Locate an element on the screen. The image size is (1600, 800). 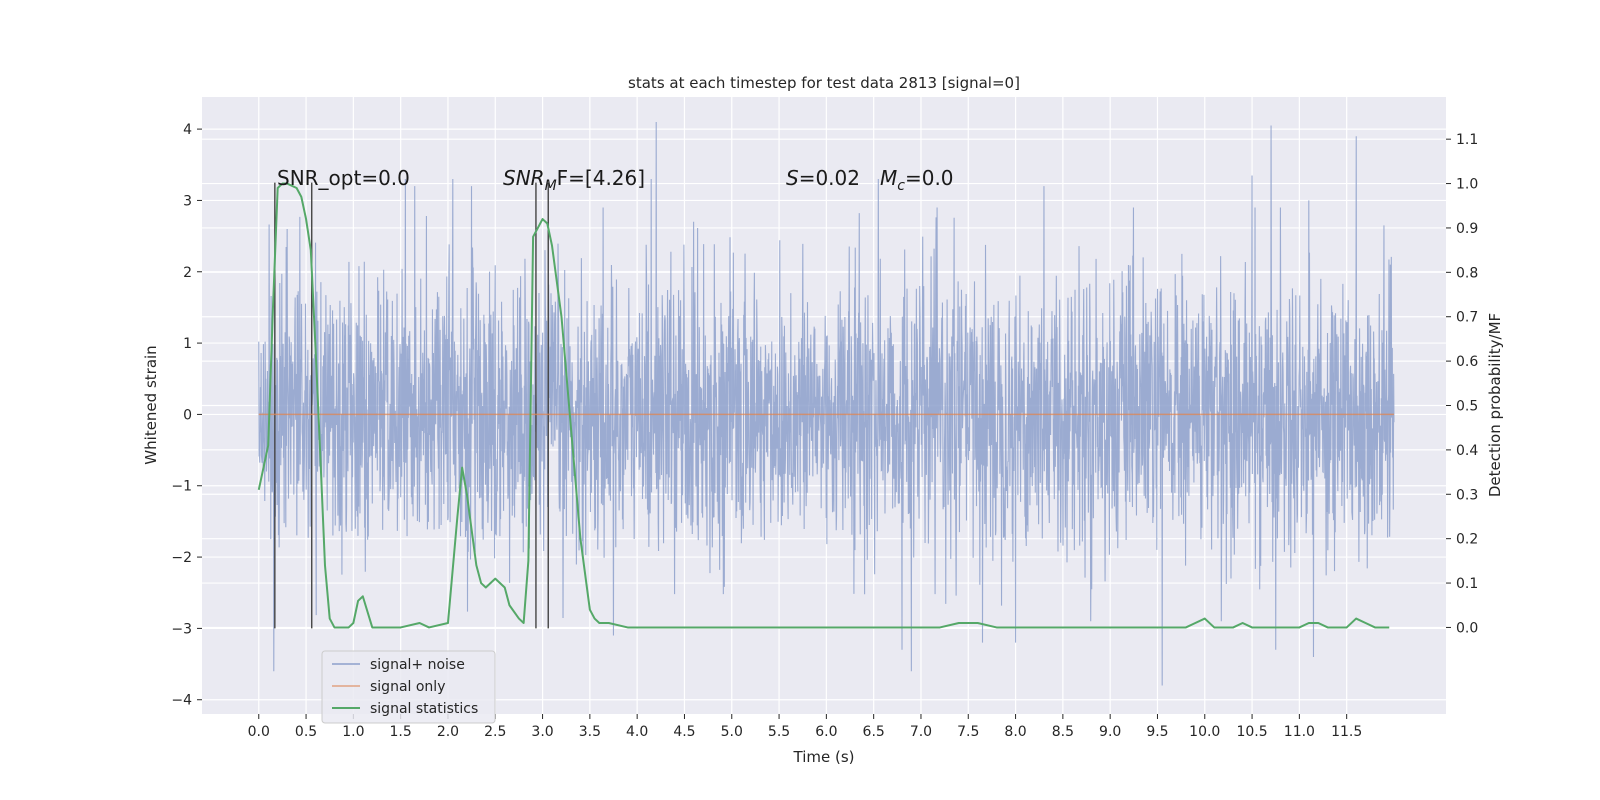
annotation-mc-rest: =0.0 is located at coordinates (929, 178).